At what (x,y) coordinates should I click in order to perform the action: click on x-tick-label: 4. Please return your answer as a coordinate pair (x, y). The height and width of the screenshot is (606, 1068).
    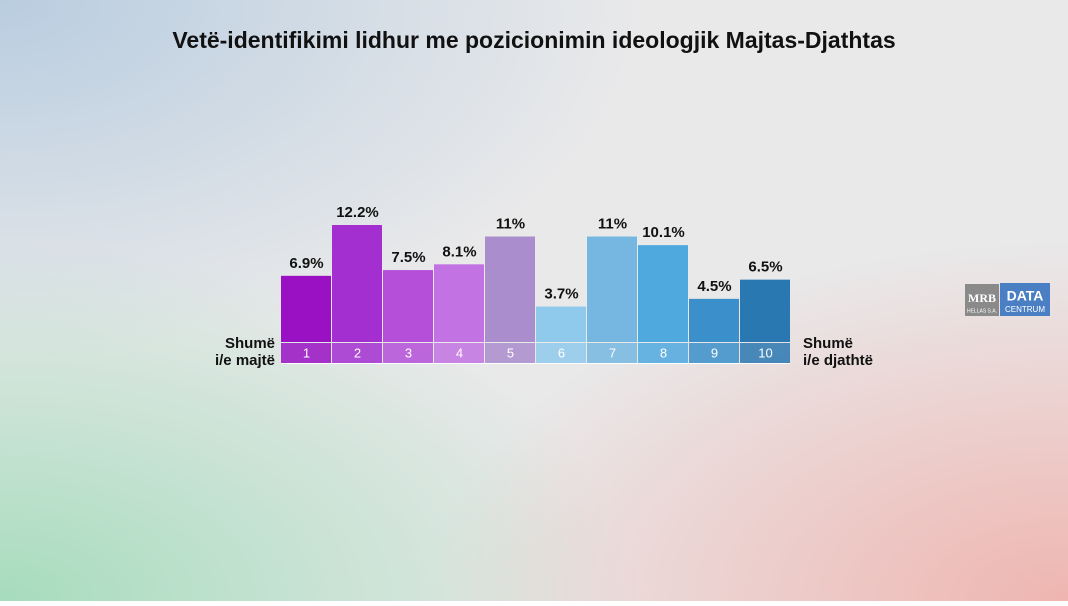
    Looking at the image, I should click on (459, 352).